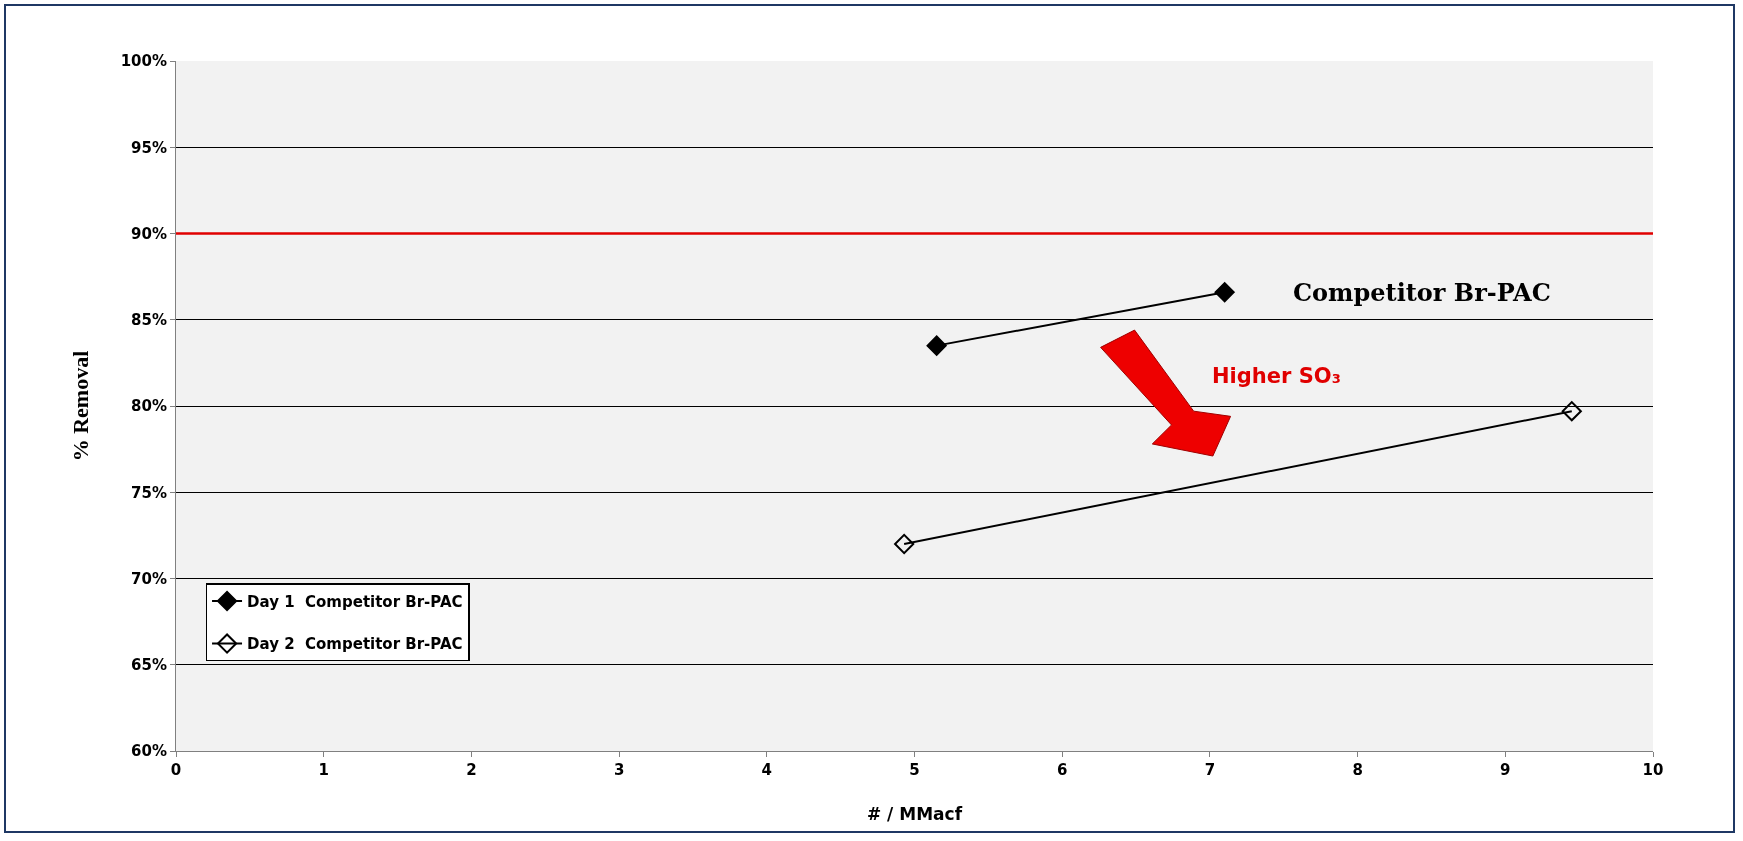 The image size is (1743, 841). I want to click on x-tick-label: 9, so click(1505, 770).